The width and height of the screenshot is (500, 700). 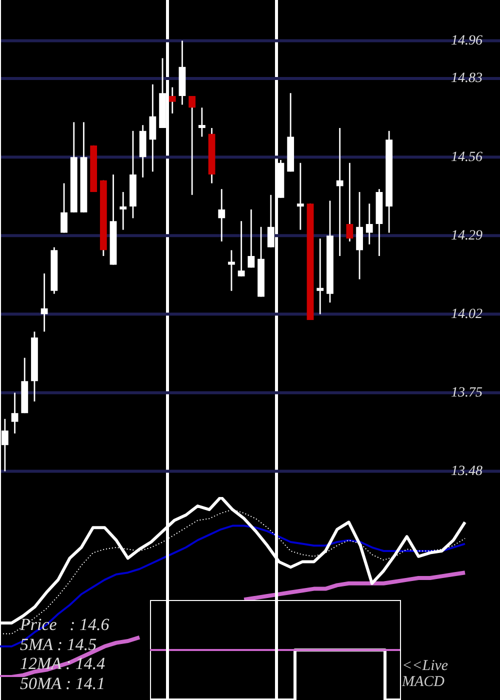 I want to click on y-tick-label: 14.96, so click(x=466, y=40).